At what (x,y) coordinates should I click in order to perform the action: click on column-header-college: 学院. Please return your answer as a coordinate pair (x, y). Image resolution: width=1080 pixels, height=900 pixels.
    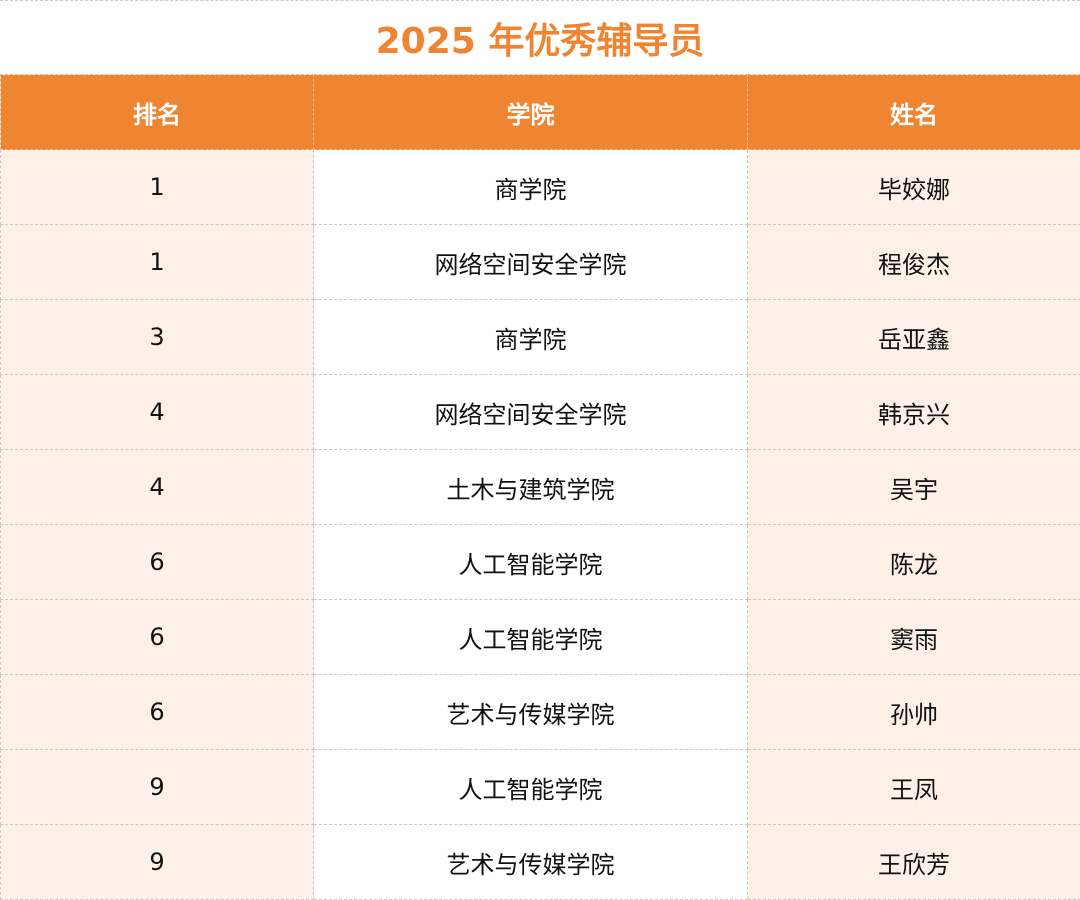
    Looking at the image, I should click on (531, 112).